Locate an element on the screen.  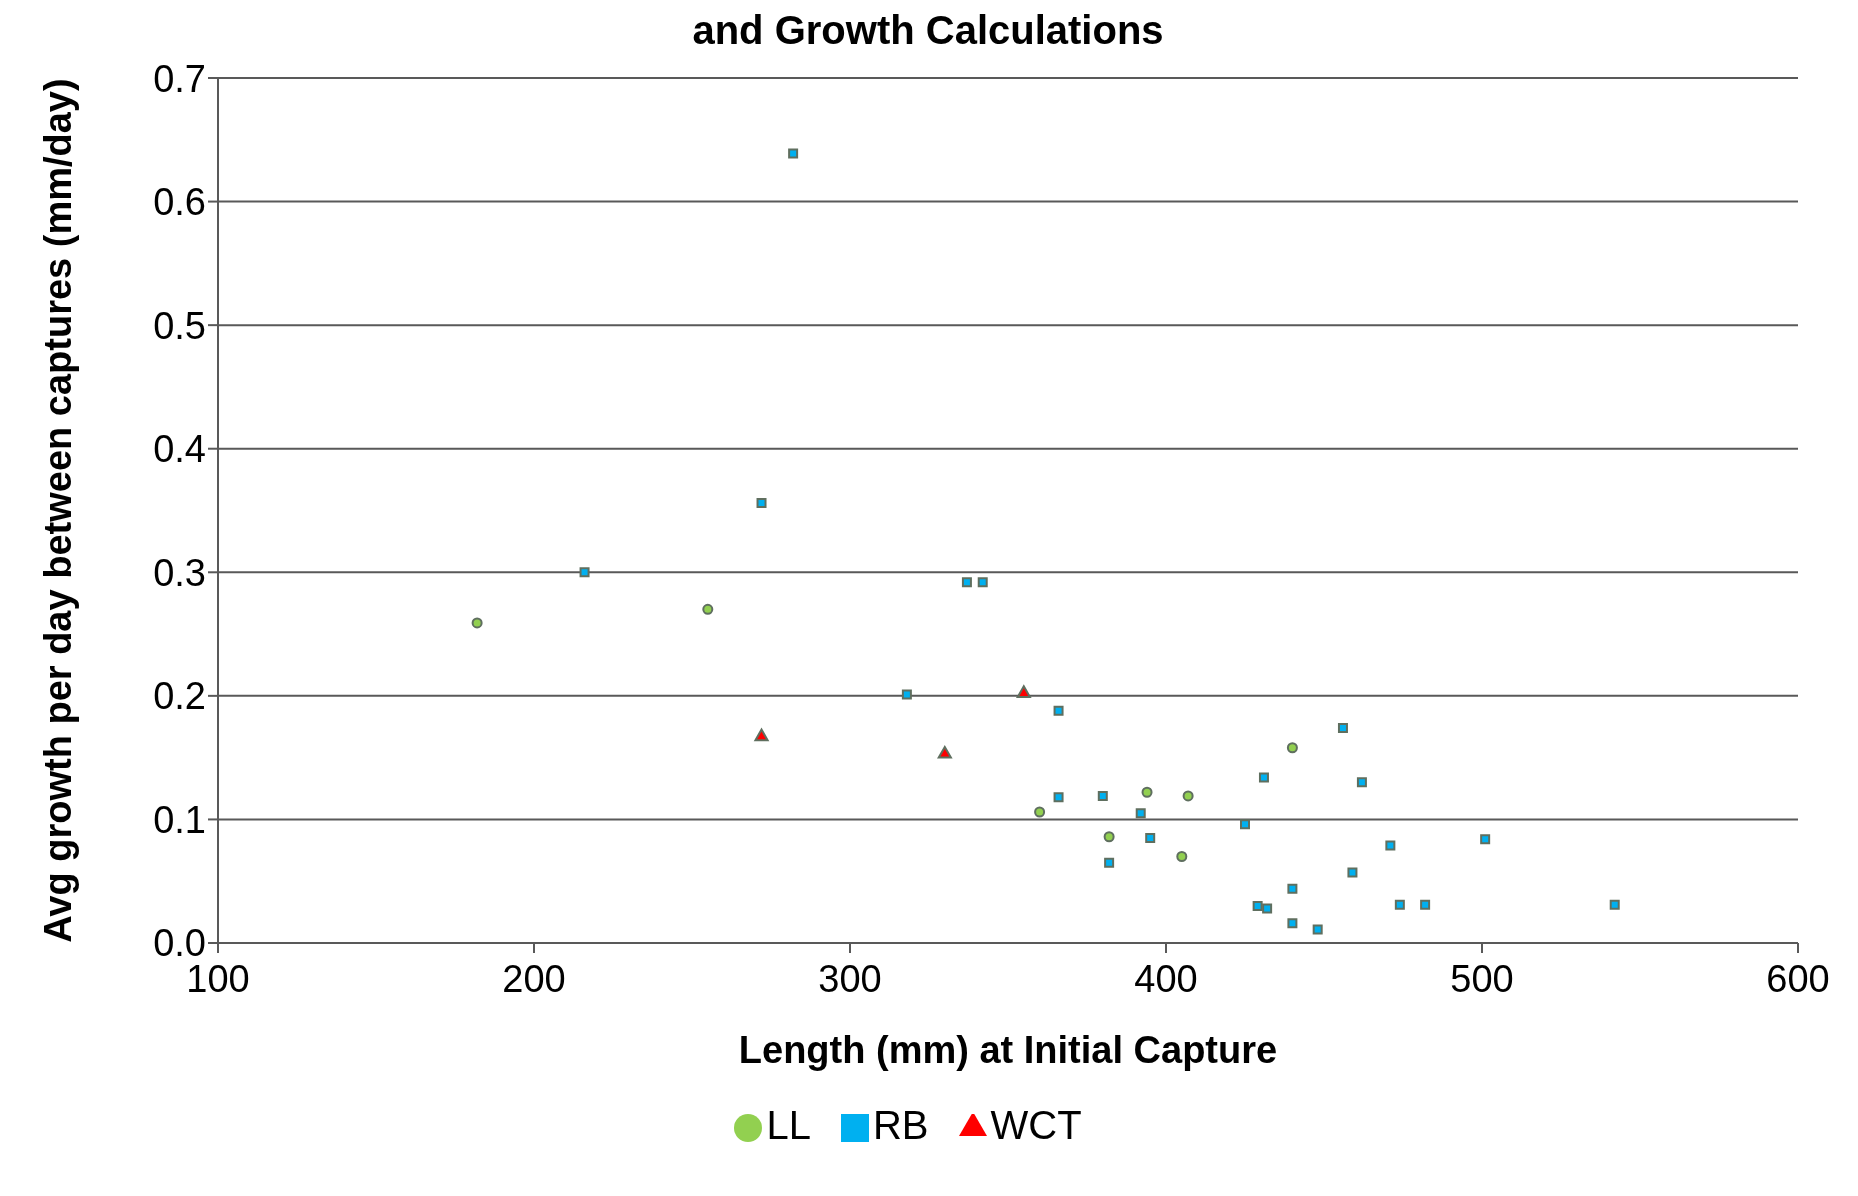
y-tick-label: 0.2 is located at coordinates (179, 696).